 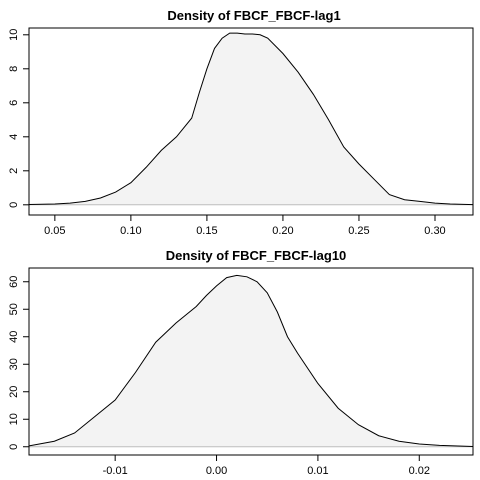 What do you see at coordinates (14, 35) in the screenshot?
I see `panel-1-y-tick-label: 10` at bounding box center [14, 35].